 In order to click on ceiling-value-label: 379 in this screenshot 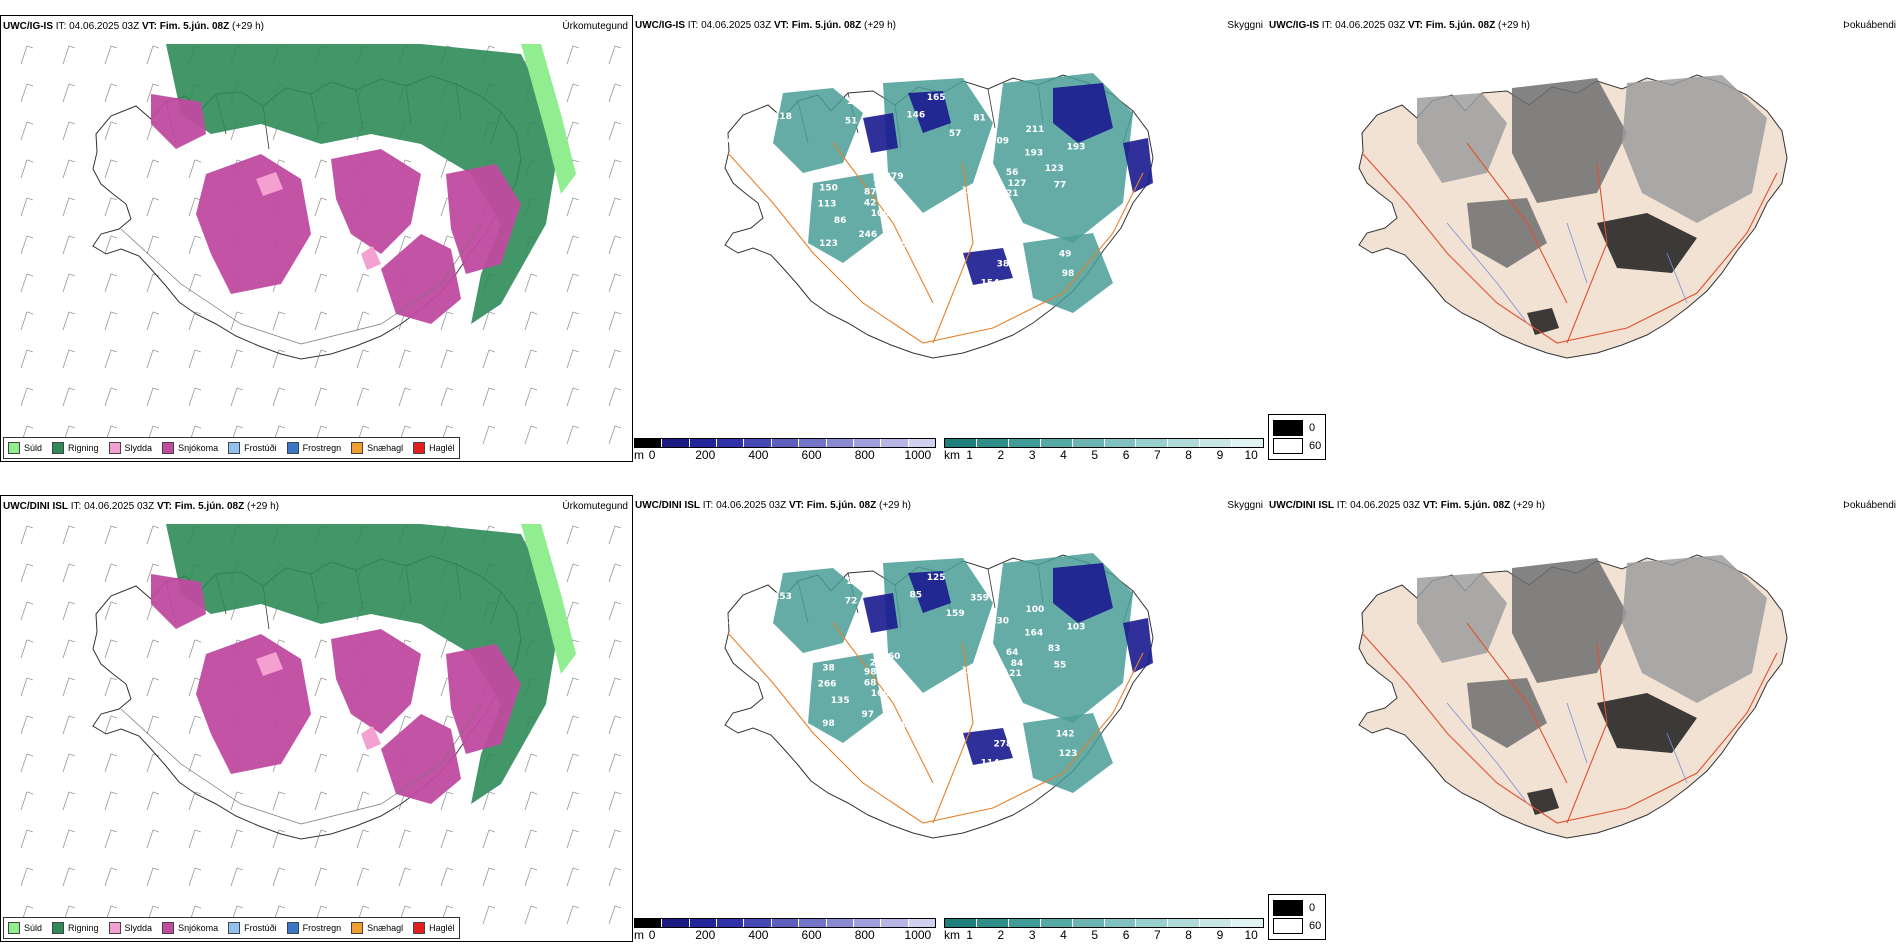, I will do `click(894, 177)`.